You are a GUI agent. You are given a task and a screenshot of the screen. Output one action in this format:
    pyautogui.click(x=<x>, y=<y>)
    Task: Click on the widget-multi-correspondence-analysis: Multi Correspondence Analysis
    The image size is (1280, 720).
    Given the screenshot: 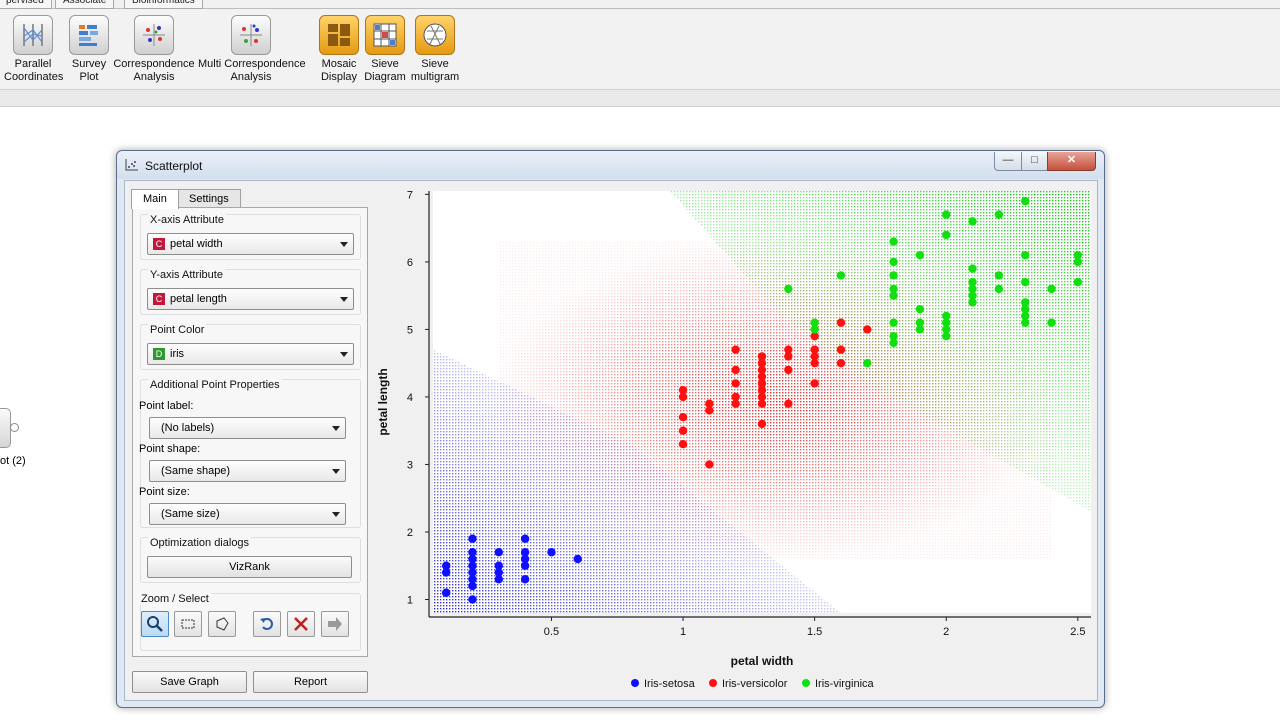 What is the action you would take?
    pyautogui.click(x=252, y=49)
    